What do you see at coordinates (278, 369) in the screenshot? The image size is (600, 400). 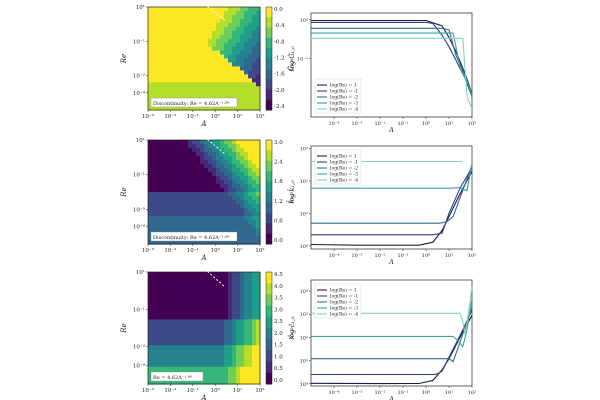 I see `colorbar-tick-label: 0.5` at bounding box center [278, 369].